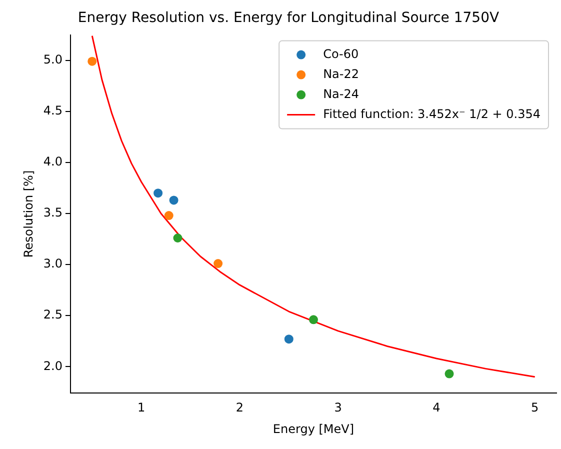  I want to click on y-tick-label: 5.0, so click(52, 59).